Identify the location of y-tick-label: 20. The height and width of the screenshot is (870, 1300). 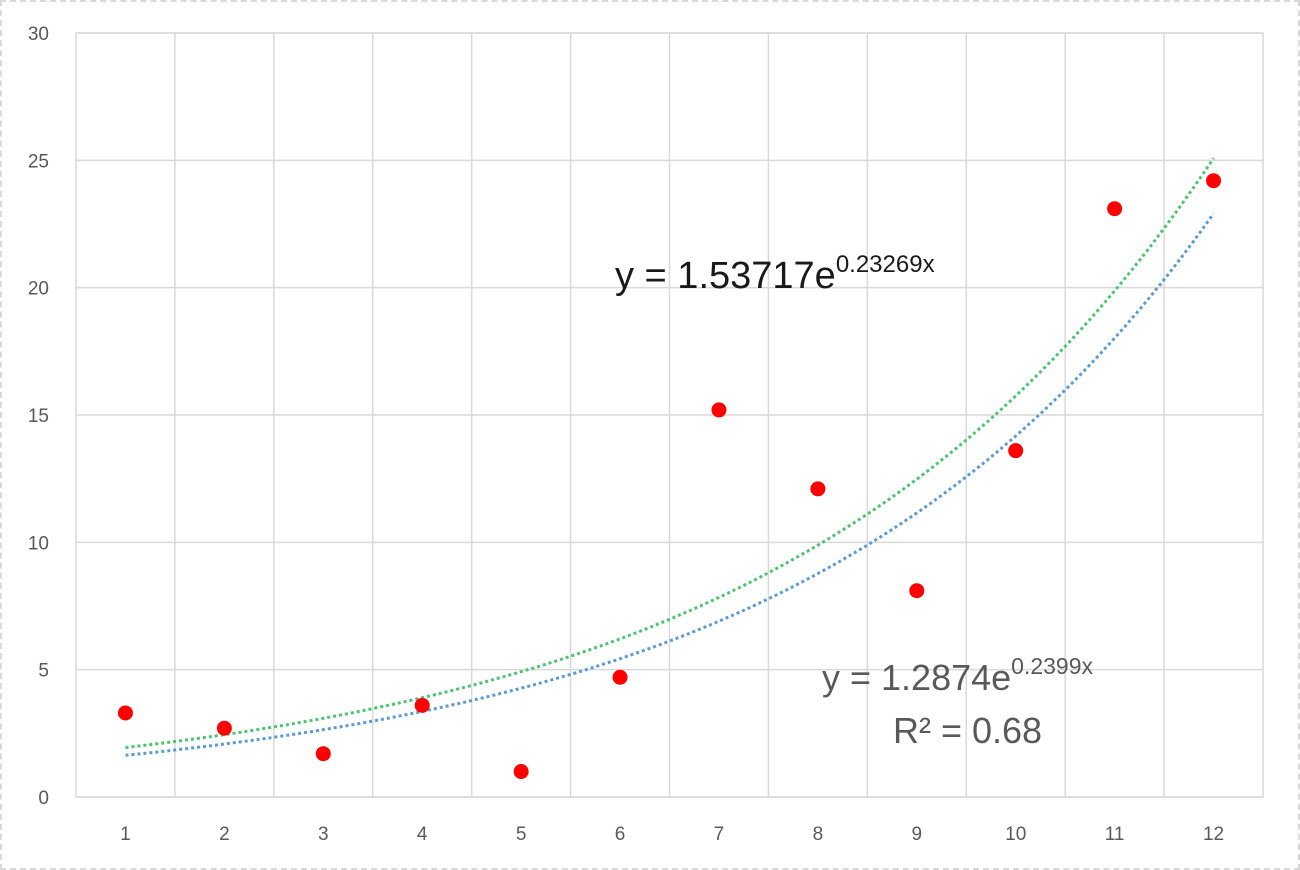
(38, 289).